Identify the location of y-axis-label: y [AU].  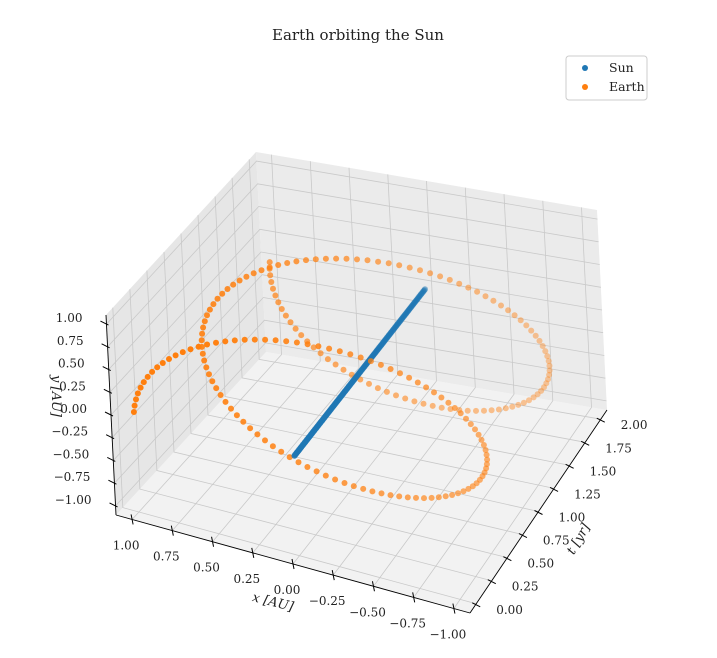
(55, 396).